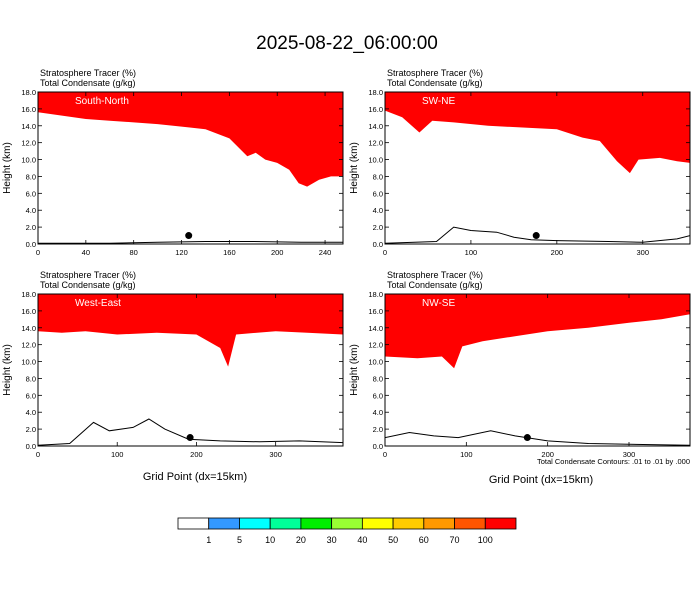 Image resolution: width=695 pixels, height=612 pixels. What do you see at coordinates (208, 540) in the screenshot?
I see `colorbar-label: 1` at bounding box center [208, 540].